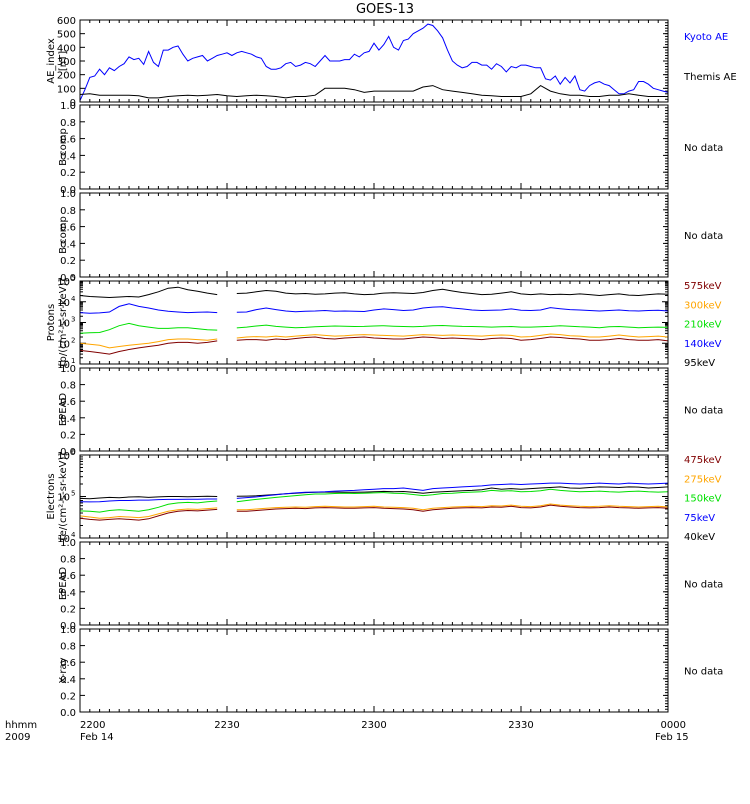  I want to click on y-tick-label: 300, so click(66, 62).